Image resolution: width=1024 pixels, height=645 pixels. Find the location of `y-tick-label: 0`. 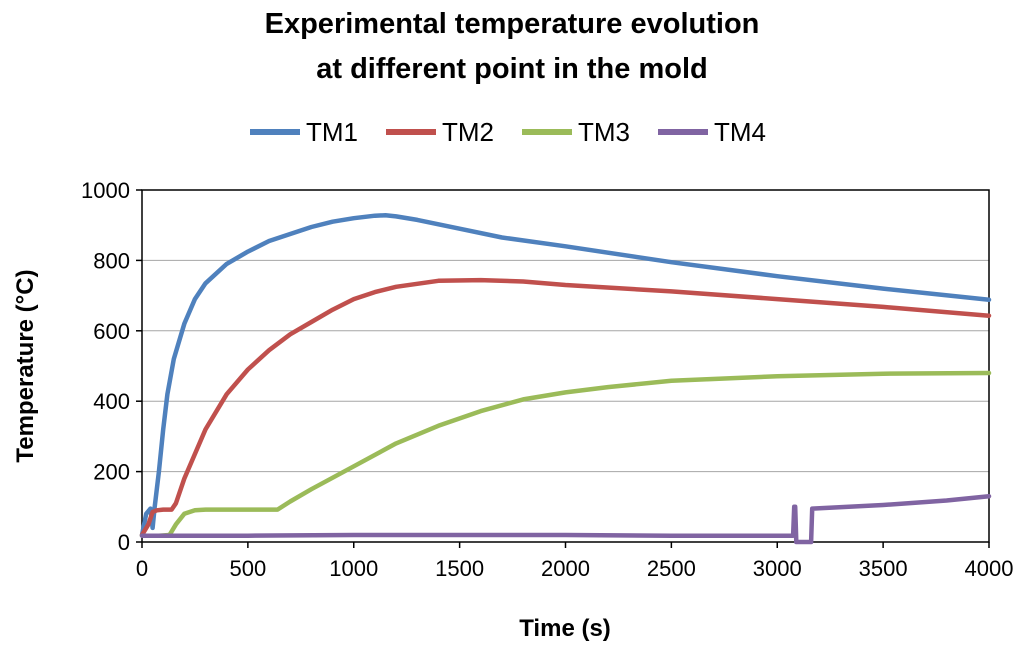

y-tick-label: 0 is located at coordinates (124, 542).